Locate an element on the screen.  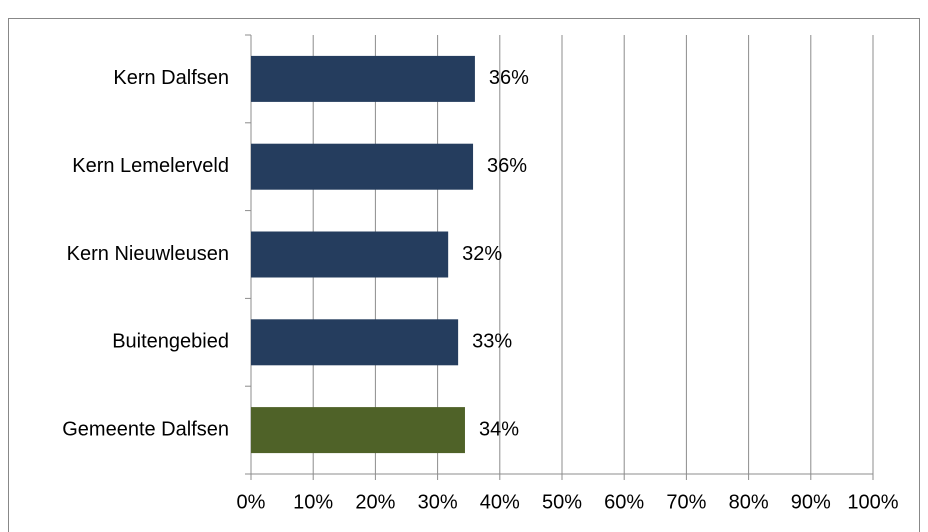
x-tick-label: 20% is located at coordinates (375, 502).